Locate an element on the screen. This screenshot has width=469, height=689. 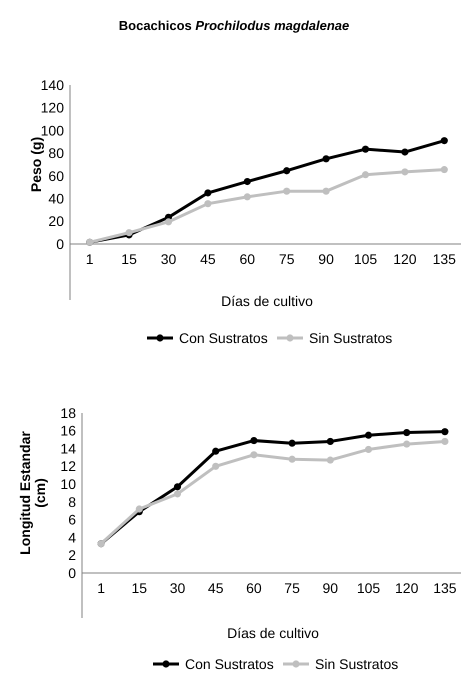
y-tick-label: 20 is located at coordinates (56, 221).